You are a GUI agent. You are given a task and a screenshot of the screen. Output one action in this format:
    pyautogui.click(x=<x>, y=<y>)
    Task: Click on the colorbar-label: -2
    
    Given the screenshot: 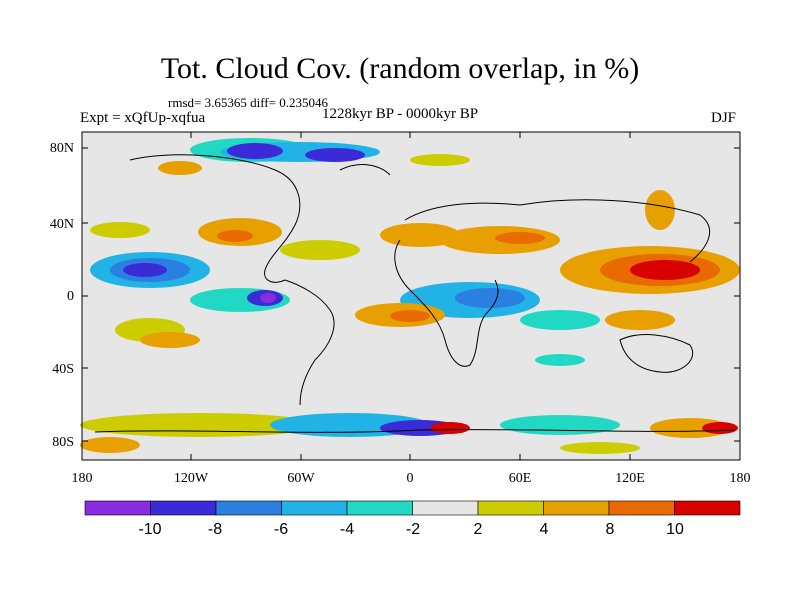 What is the action you would take?
    pyautogui.click(x=413, y=529)
    